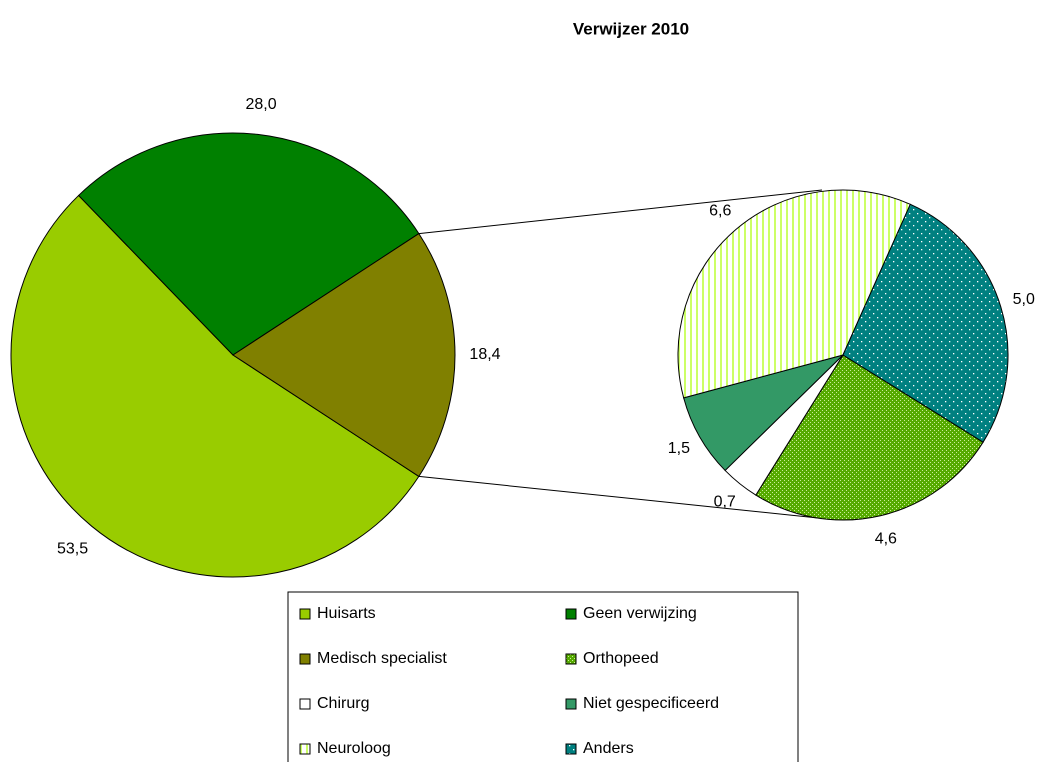 The image size is (1044, 762). Describe the element at coordinates (651, 703) in the screenshot. I see `legend-label: Niet gespecificeerd` at that location.